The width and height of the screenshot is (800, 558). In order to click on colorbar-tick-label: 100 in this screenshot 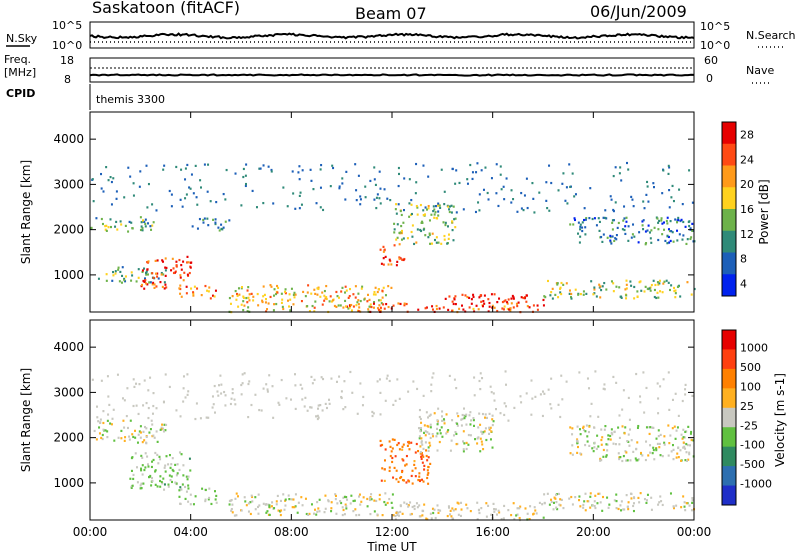, I will do `click(750, 386)`.